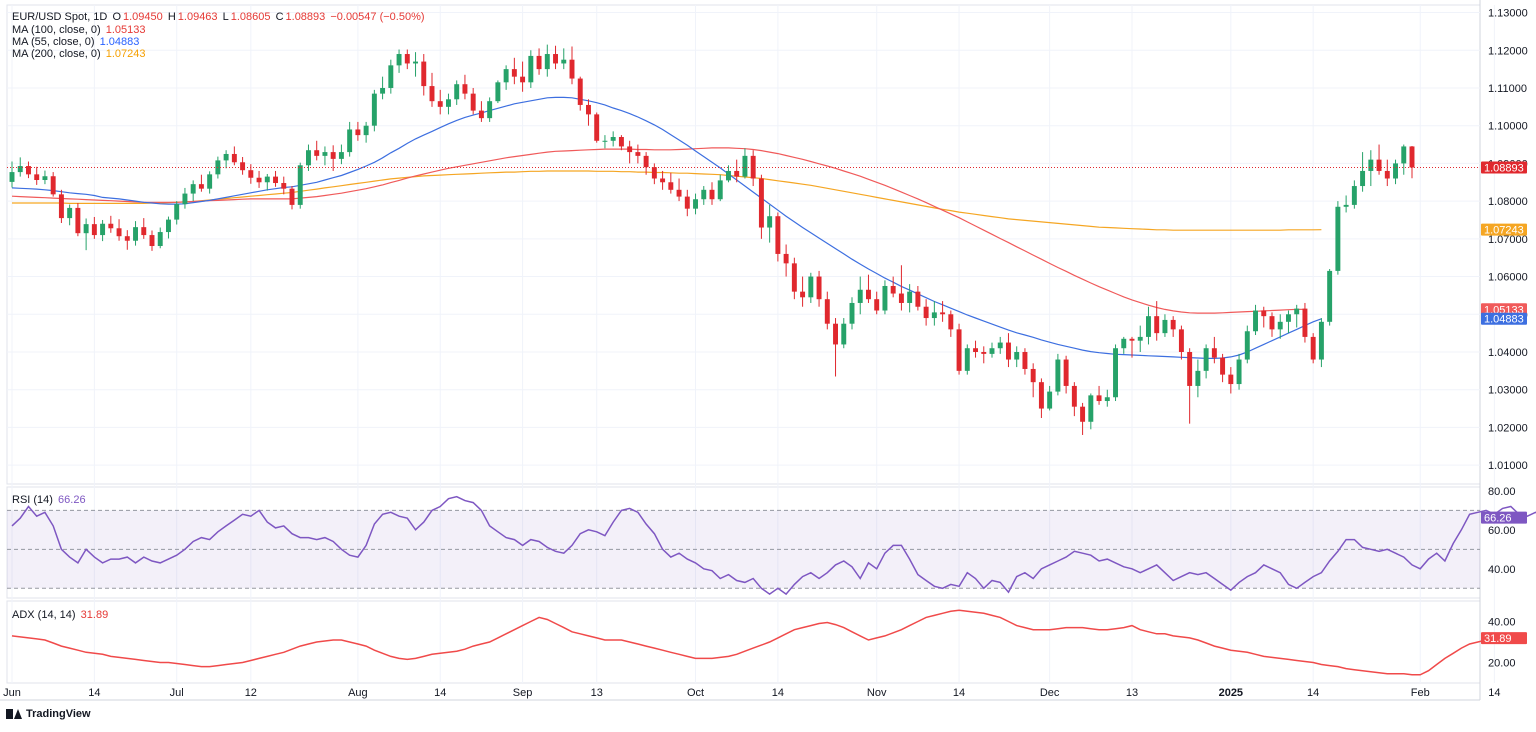 This screenshot has height=732, width=1536. What do you see at coordinates (1420, 693) in the screenshot?
I see `time-tick-label: Feb` at bounding box center [1420, 693].